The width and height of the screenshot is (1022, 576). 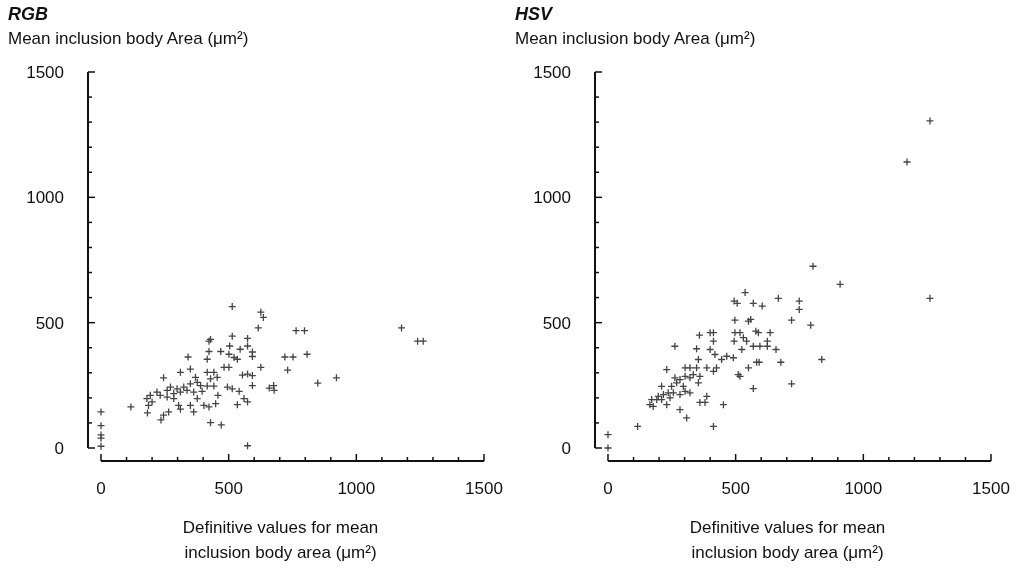 I want to click on chart-title: HSV, so click(x=534, y=14).